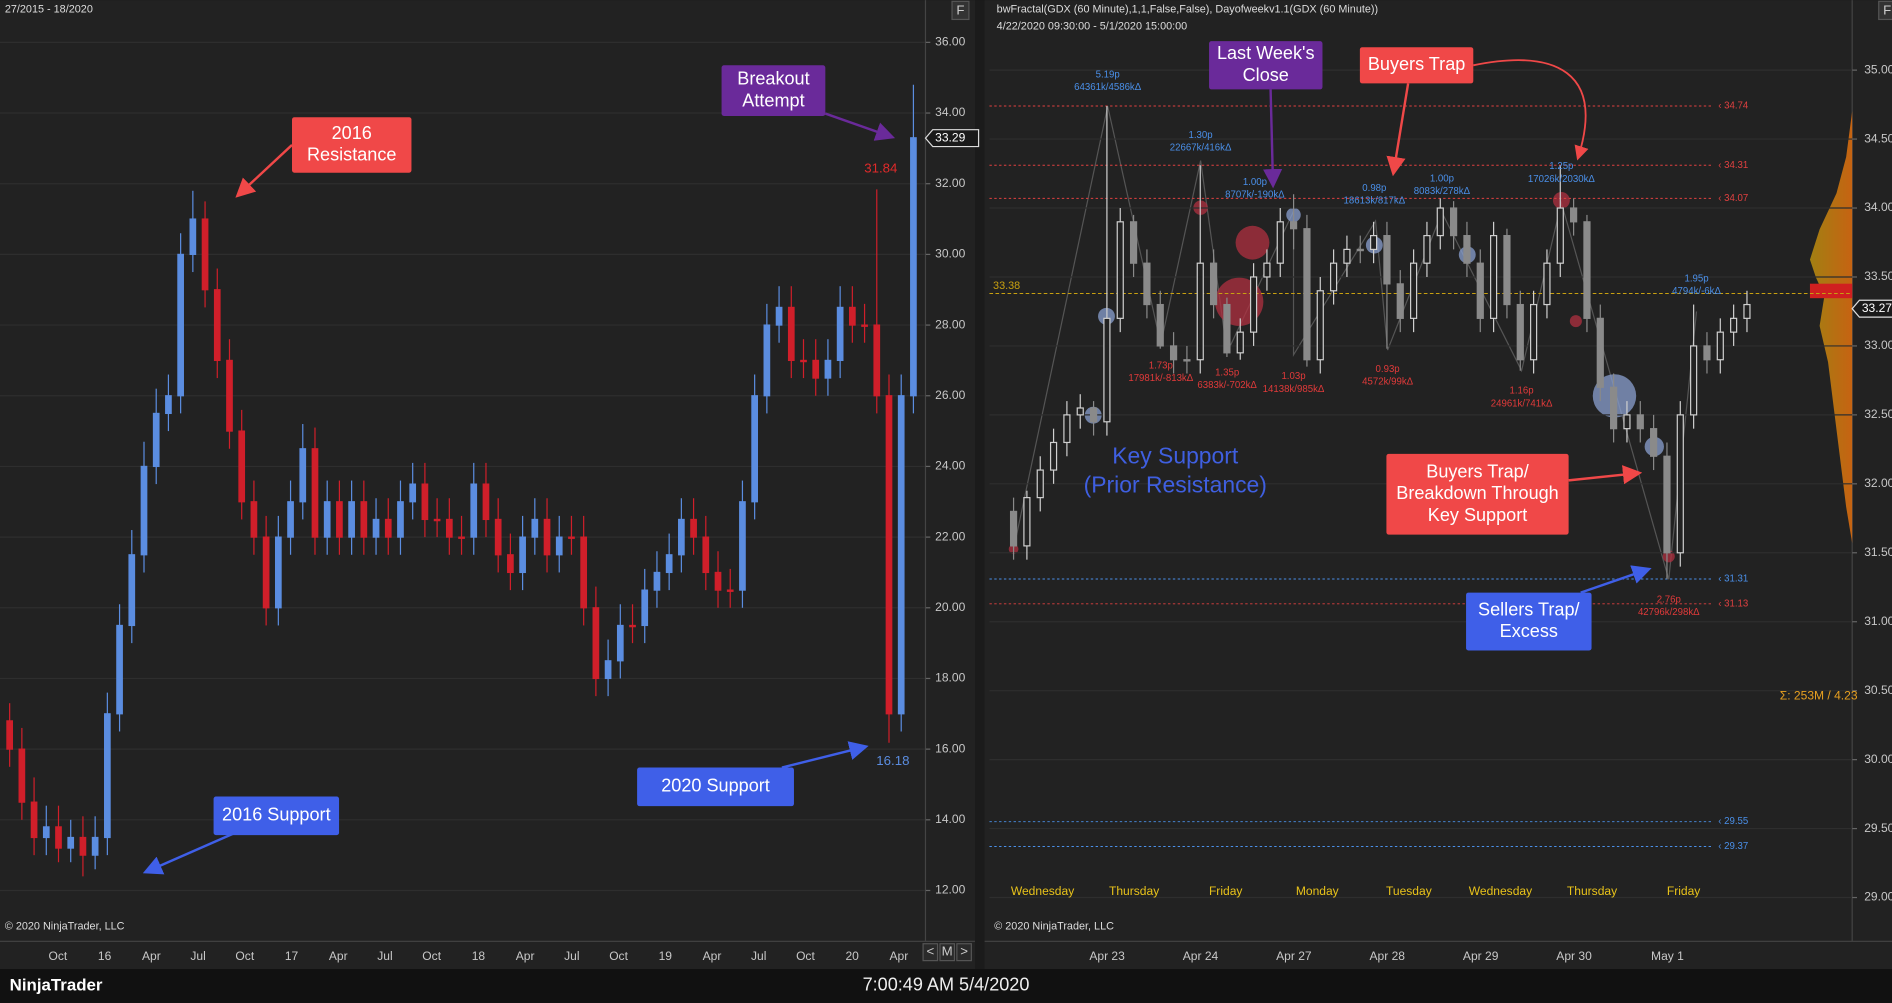  Describe the element at coordinates (950, 890) in the screenshot. I see `y-tick-label: 12.00` at that location.